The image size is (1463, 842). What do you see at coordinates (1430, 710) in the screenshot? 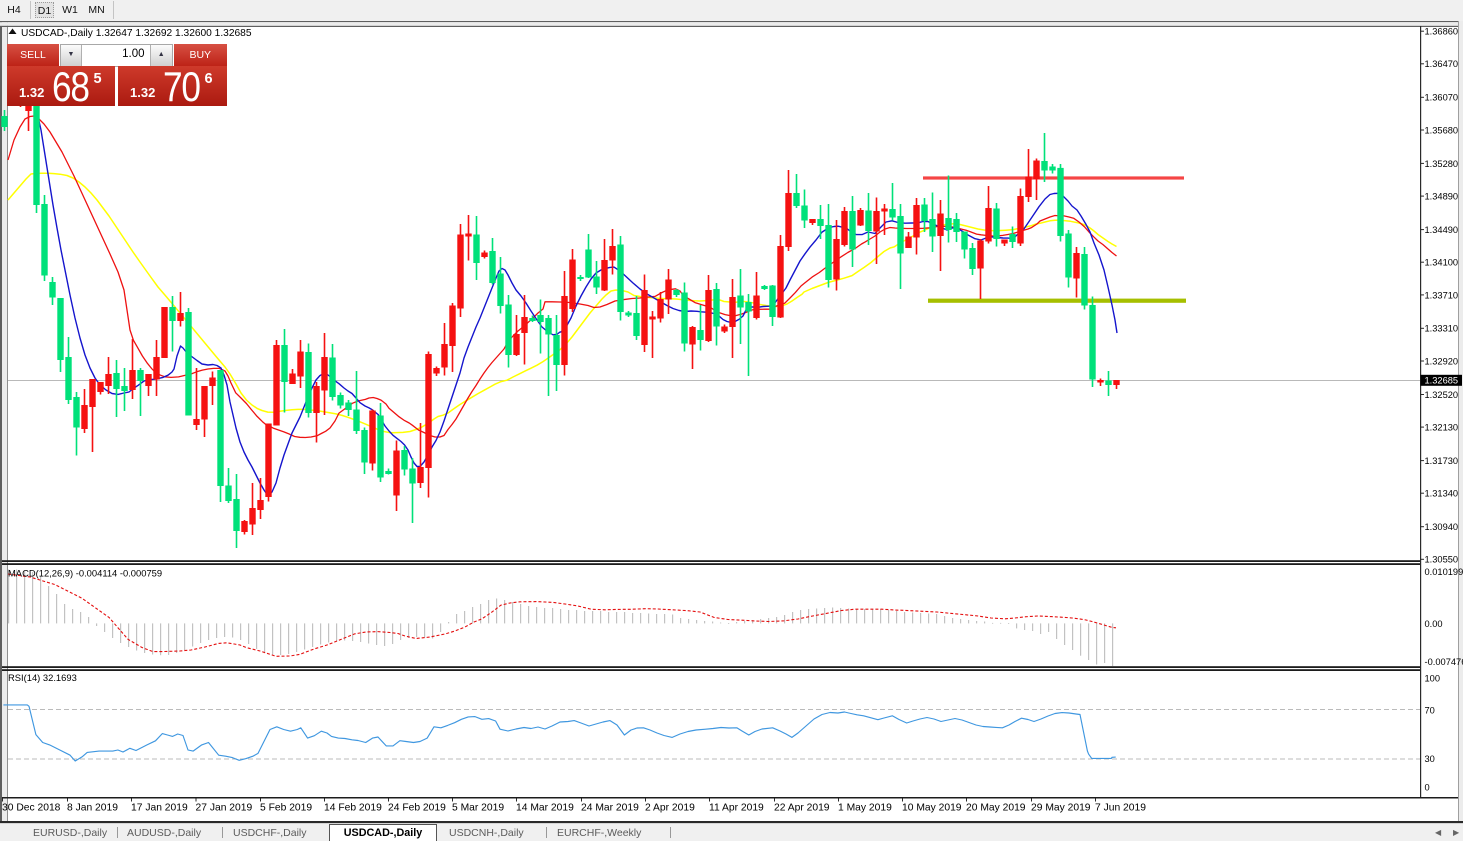
I see `svg-text: 70` at bounding box center [1430, 710].